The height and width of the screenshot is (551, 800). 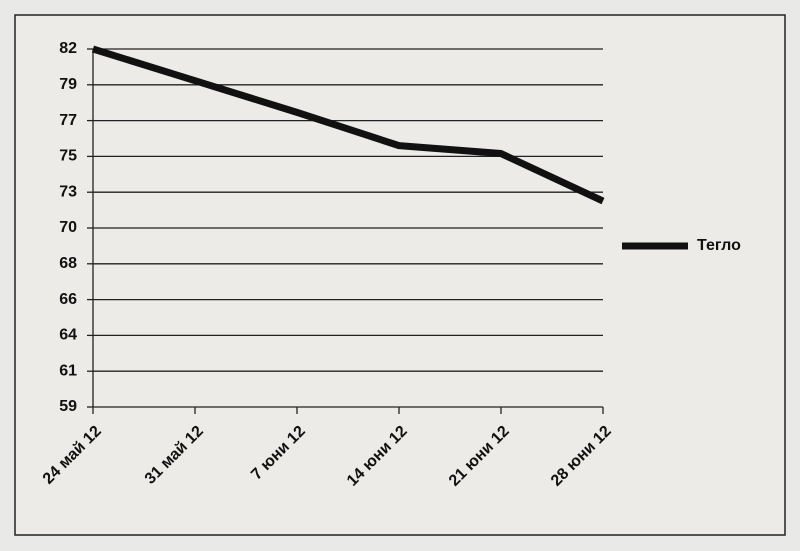 I want to click on legend-label: Тегло, so click(x=719, y=245).